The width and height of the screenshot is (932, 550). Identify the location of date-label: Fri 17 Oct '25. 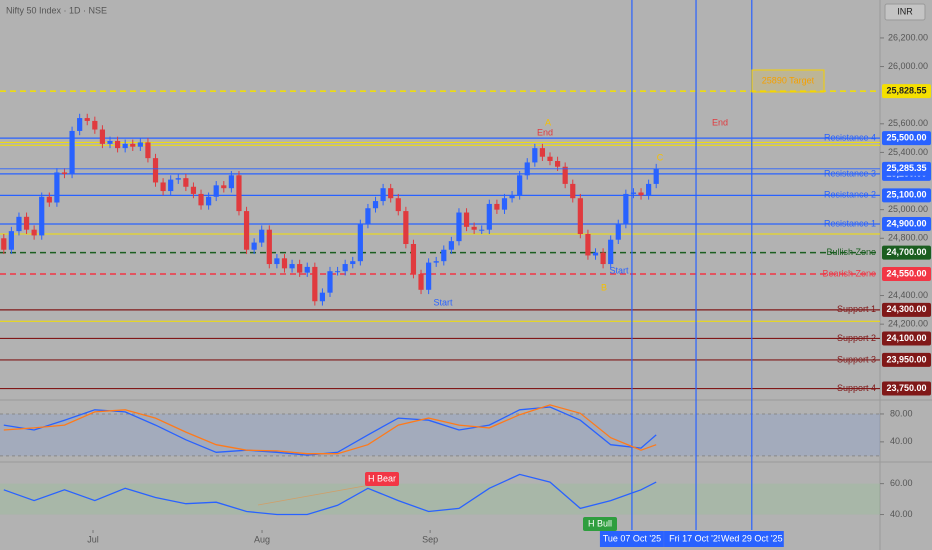
(696, 538).